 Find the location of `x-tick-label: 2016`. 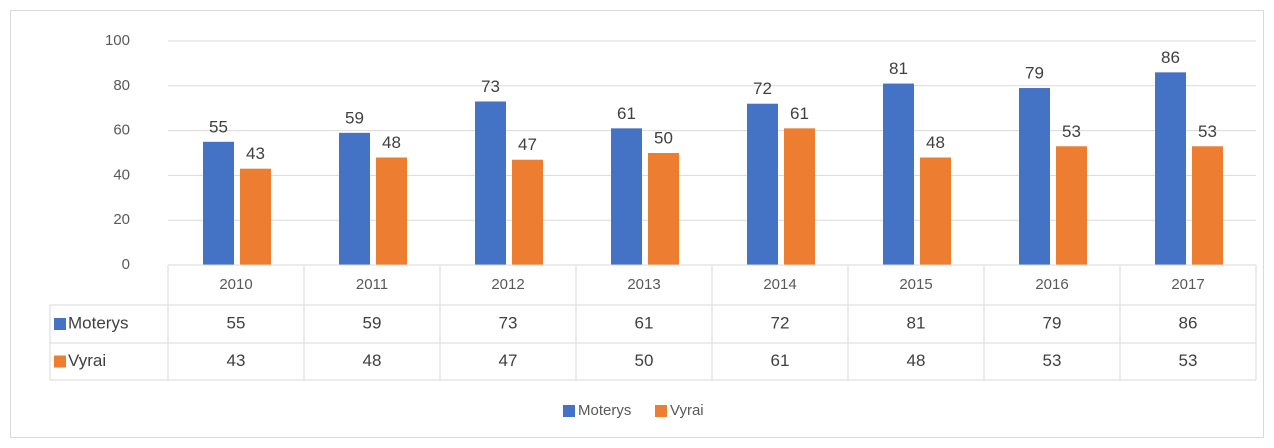

x-tick-label: 2016 is located at coordinates (1051, 284).